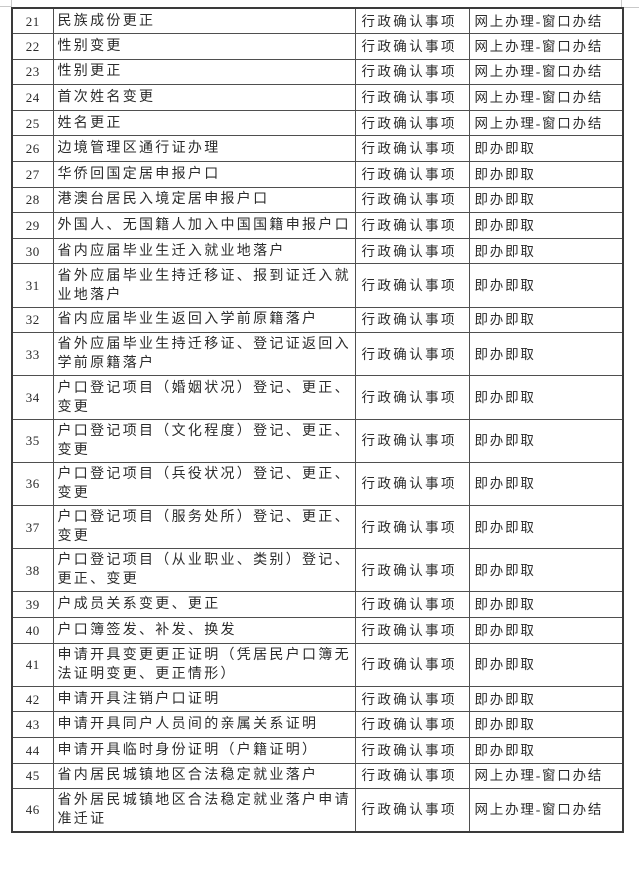 This screenshot has height=872, width=639. Describe the element at coordinates (204, 46) in the screenshot. I see `item-name-cell: 性别变更` at that location.